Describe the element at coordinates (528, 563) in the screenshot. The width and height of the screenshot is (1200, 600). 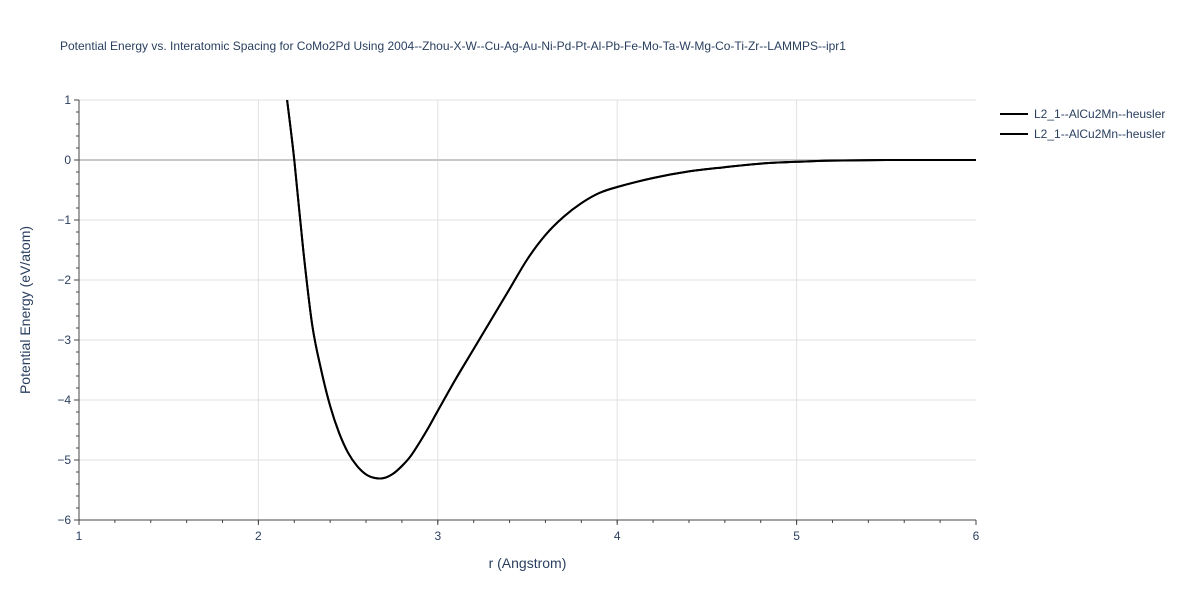
I see `x-axis-title: r (Angstrom)` at that location.